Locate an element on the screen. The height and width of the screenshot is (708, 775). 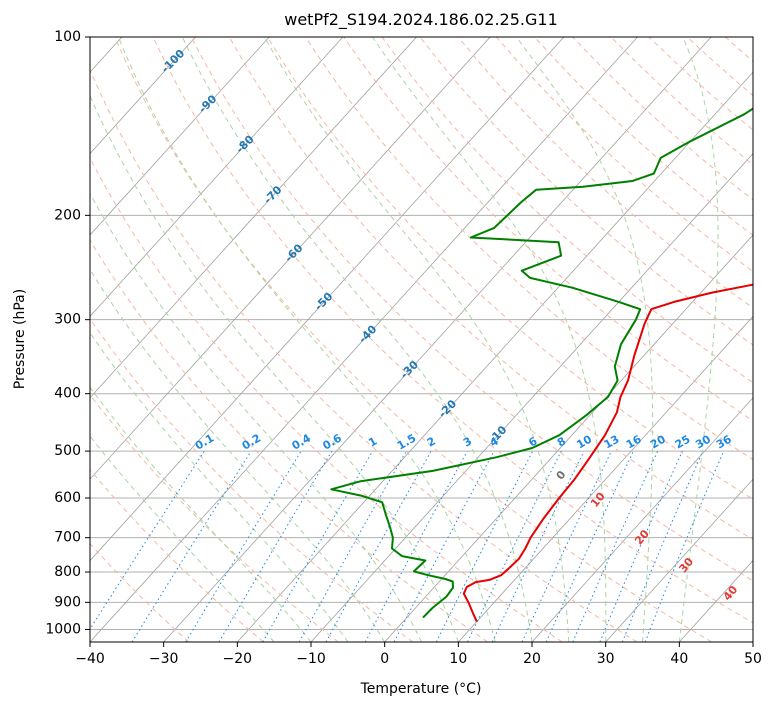
x-tick-label: −20 is located at coordinates (238, 659).